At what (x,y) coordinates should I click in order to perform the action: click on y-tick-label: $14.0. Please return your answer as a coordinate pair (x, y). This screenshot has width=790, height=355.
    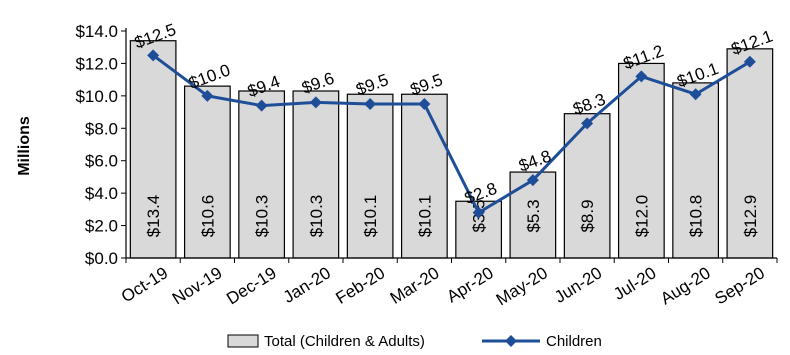
    Looking at the image, I should click on (96, 31).